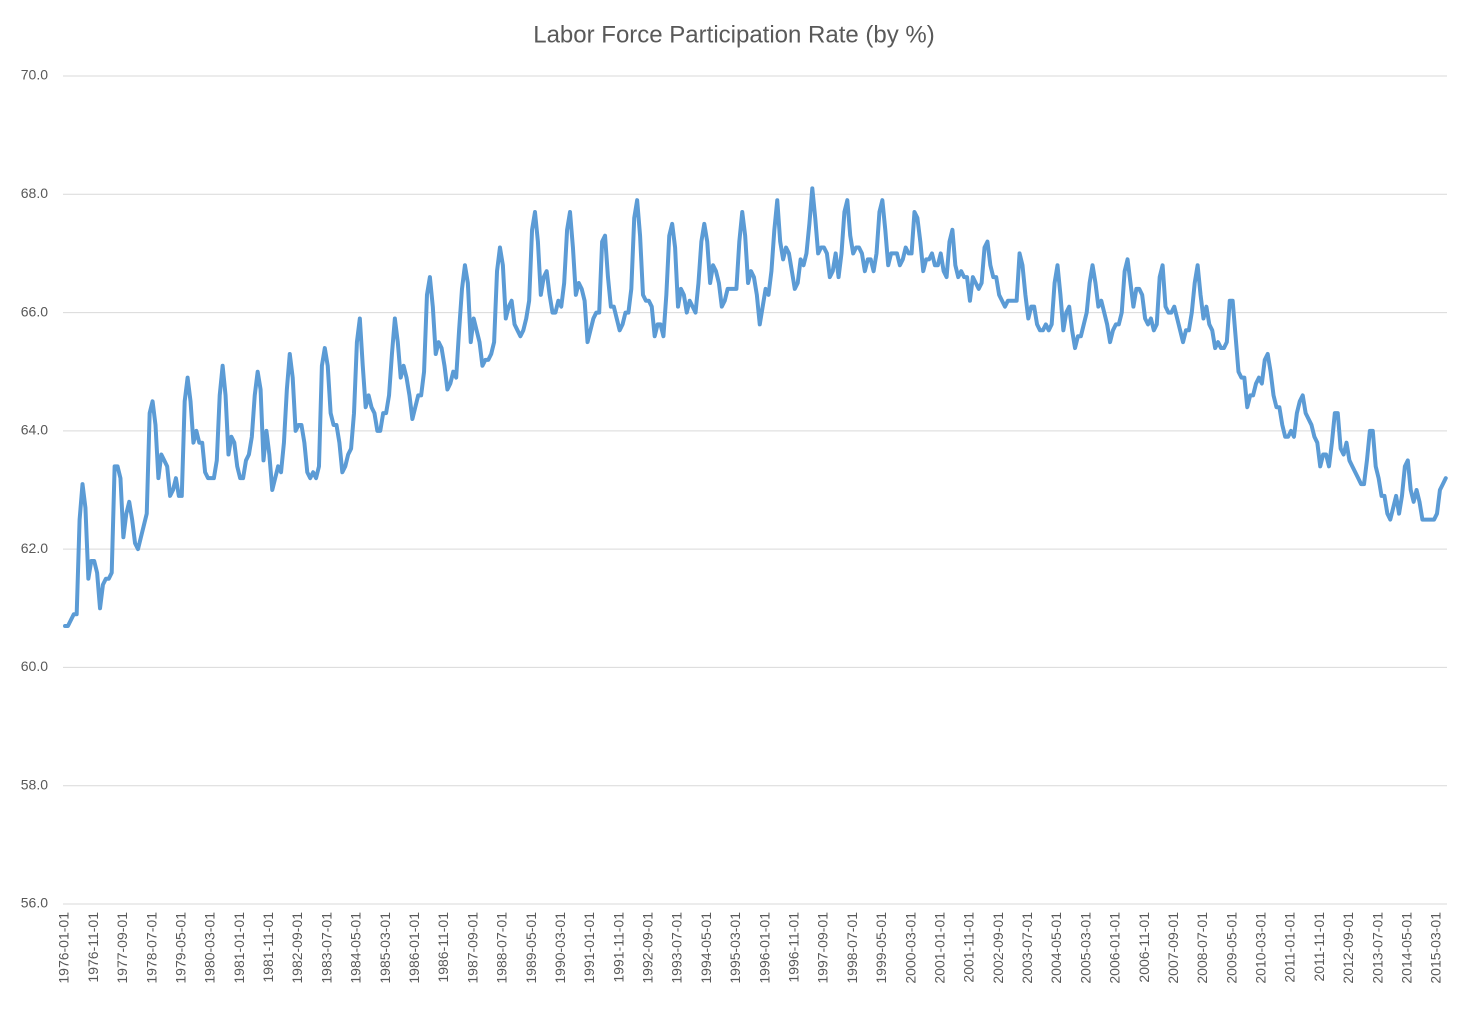  I want to click on x-tick-label: 1983-07-01, so click(326, 948).